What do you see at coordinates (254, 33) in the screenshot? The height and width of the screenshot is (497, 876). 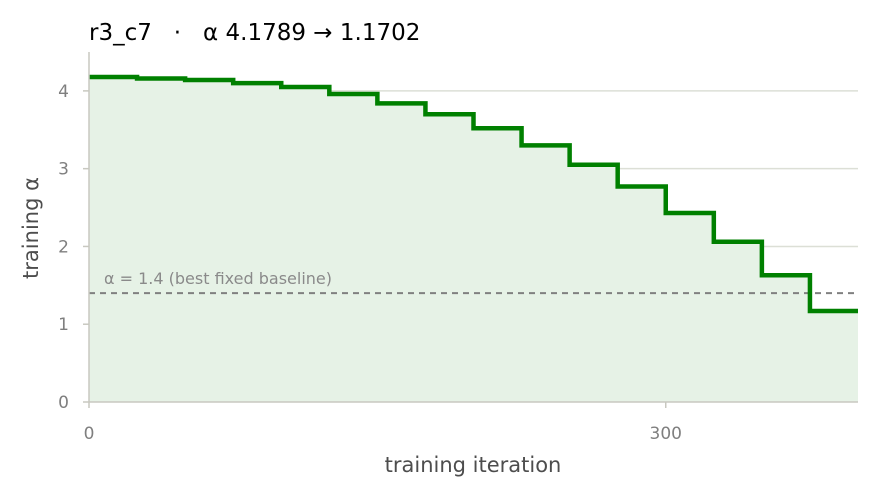 I see `chart-title: r3_c7 · α 4.1789 → 1.1702` at bounding box center [254, 33].